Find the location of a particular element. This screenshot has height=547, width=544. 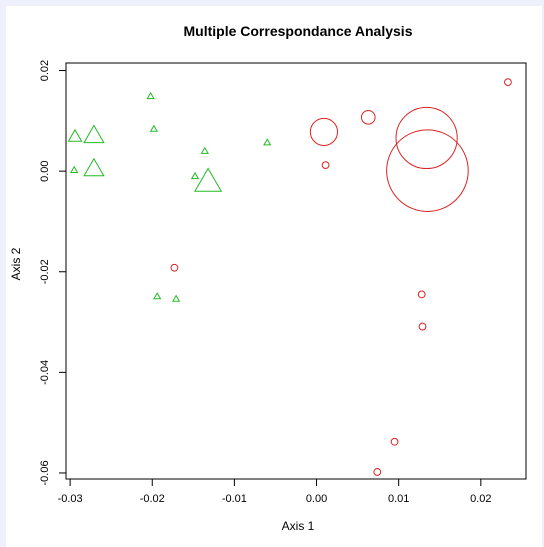

x-tick-label: -0.03 is located at coordinates (70, 499).